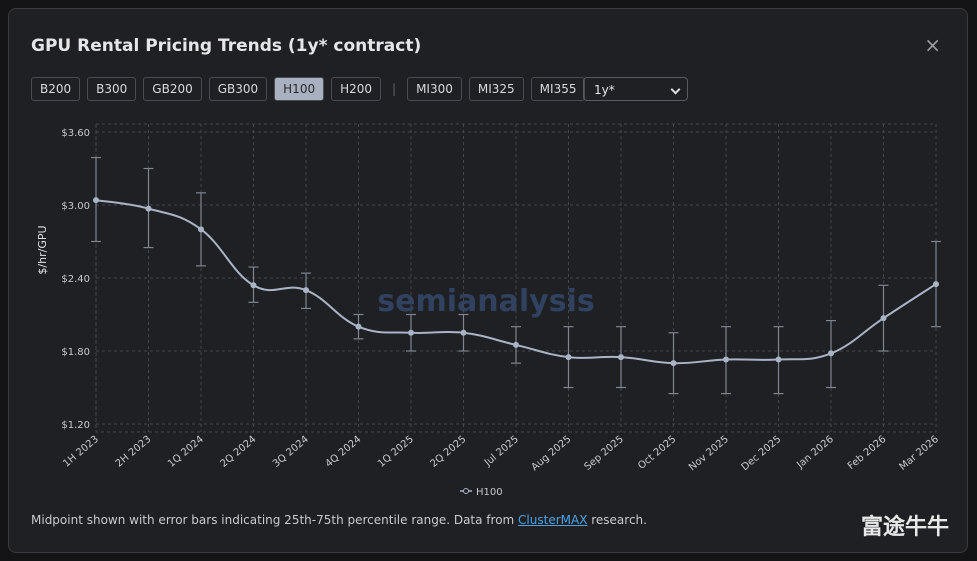  What do you see at coordinates (932, 45) in the screenshot?
I see `close-button: ×` at bounding box center [932, 45].